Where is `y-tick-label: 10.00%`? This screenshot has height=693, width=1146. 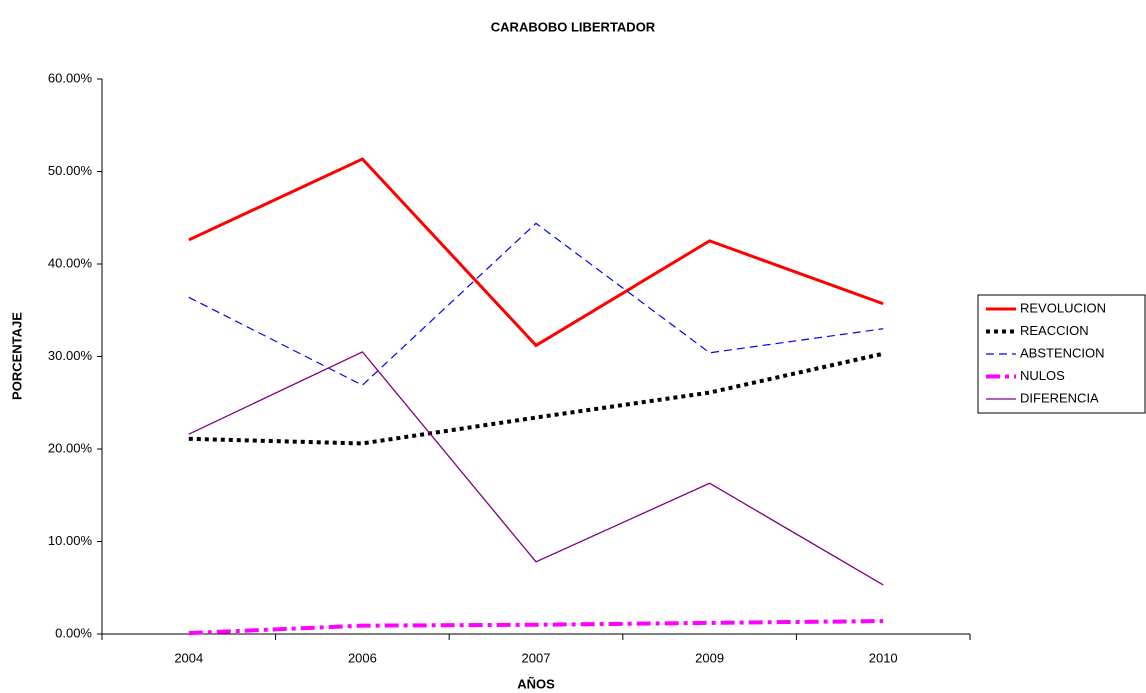
y-tick-label: 10.00% is located at coordinates (70, 540).